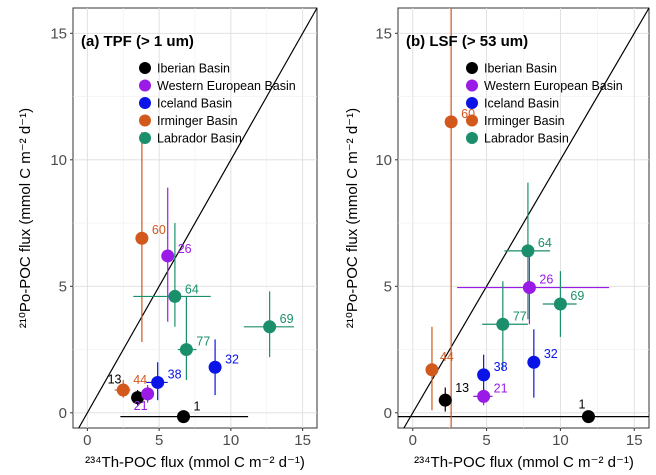  Describe the element at coordinates (195, 462) in the screenshot. I see `x-axis-label-a: ²³⁴Th-POC flux (mmol C m⁻² d⁻¹)` at that location.